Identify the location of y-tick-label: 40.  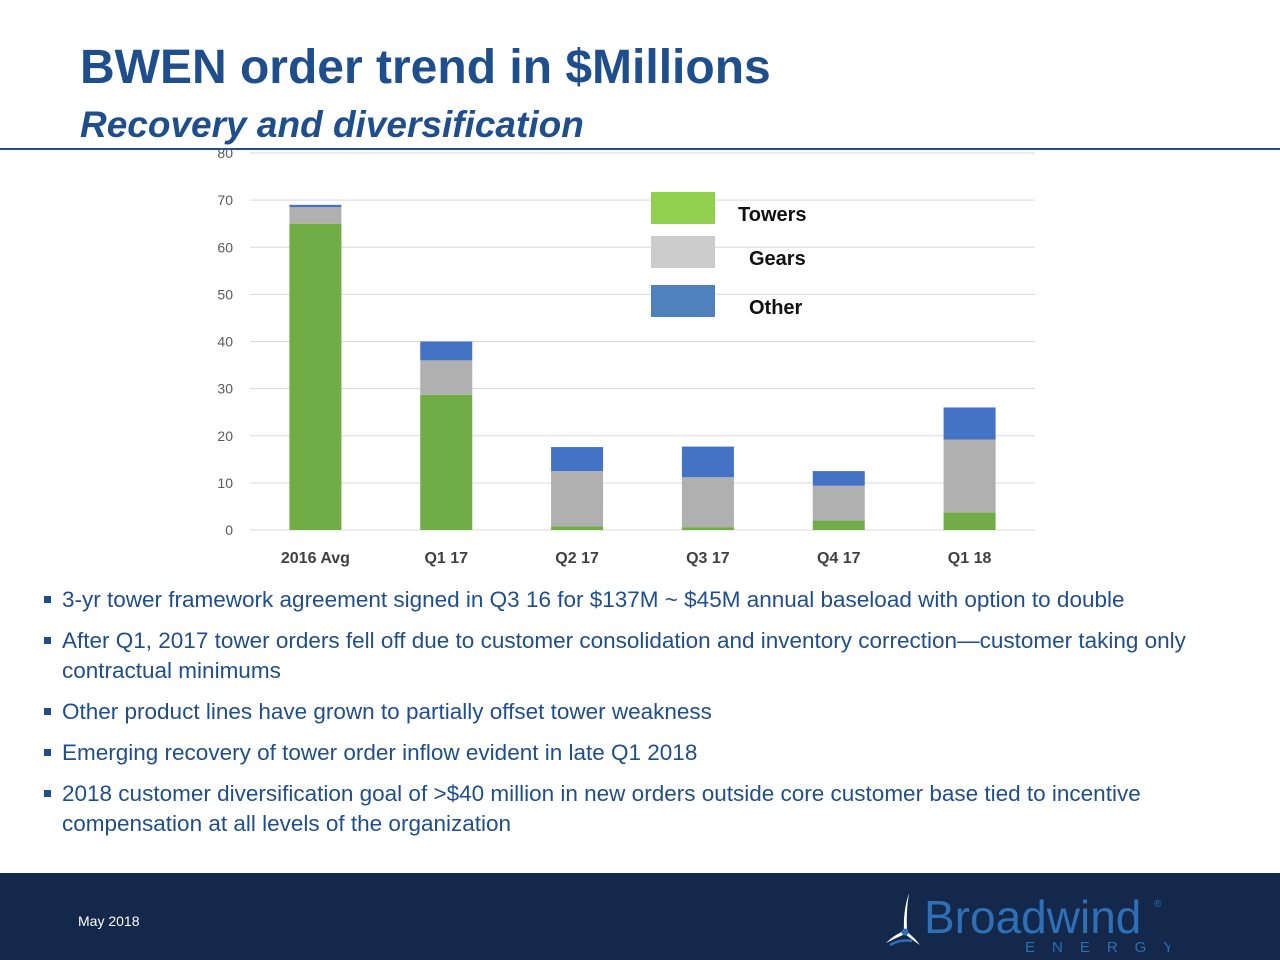
(225, 342).